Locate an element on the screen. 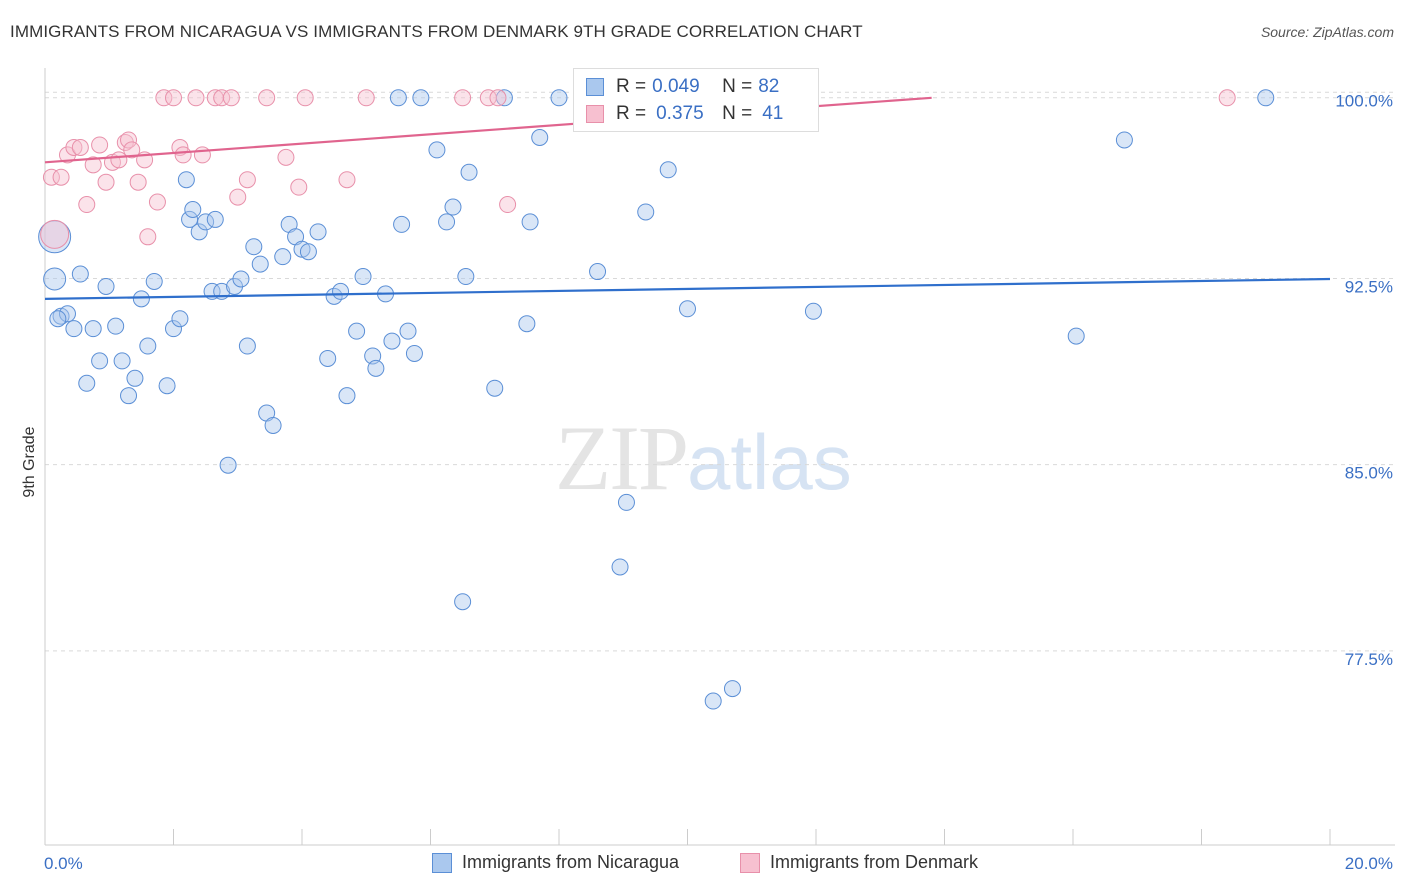 This screenshot has height=892, width=1406. y-axis-title: 9th Grade is located at coordinates (29, 461).